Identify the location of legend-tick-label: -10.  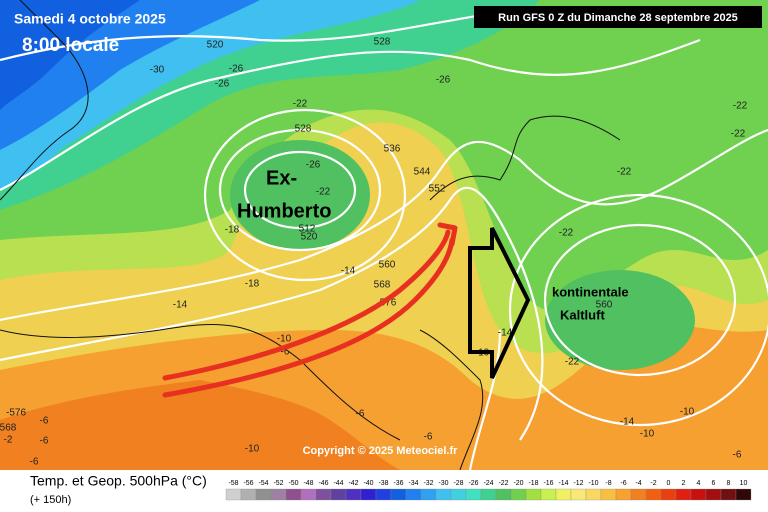
(593, 483).